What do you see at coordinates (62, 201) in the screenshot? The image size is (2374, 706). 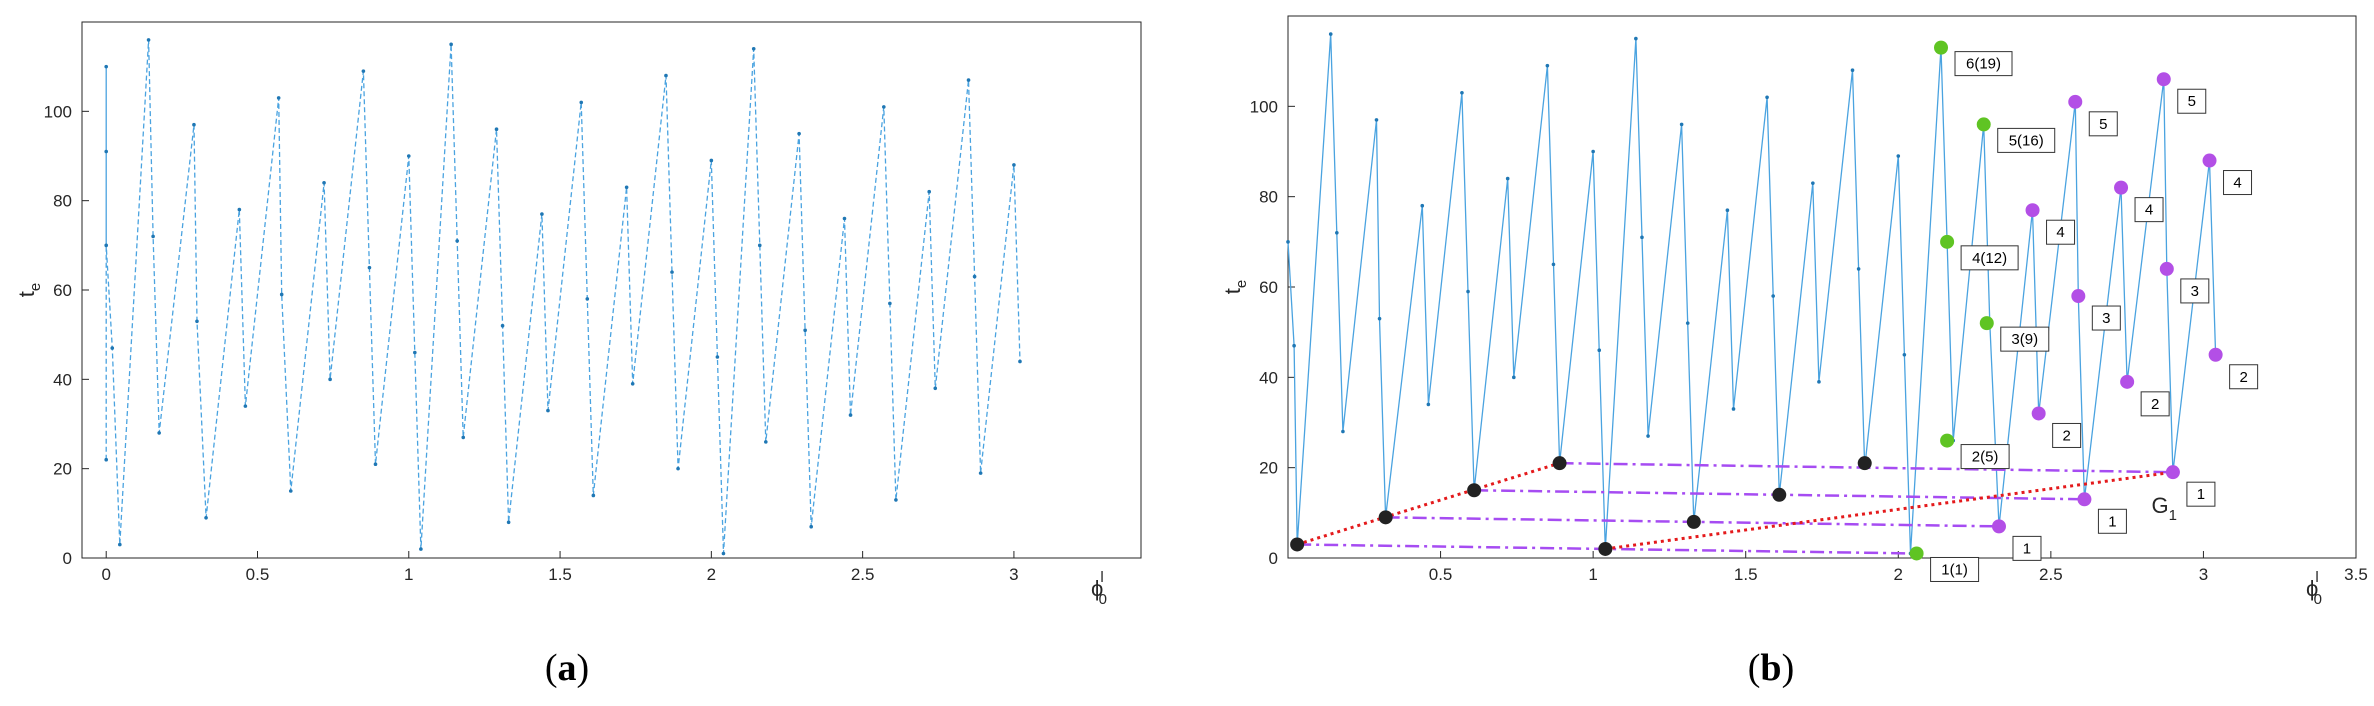 I see `y-tick-label: 80` at bounding box center [62, 201].